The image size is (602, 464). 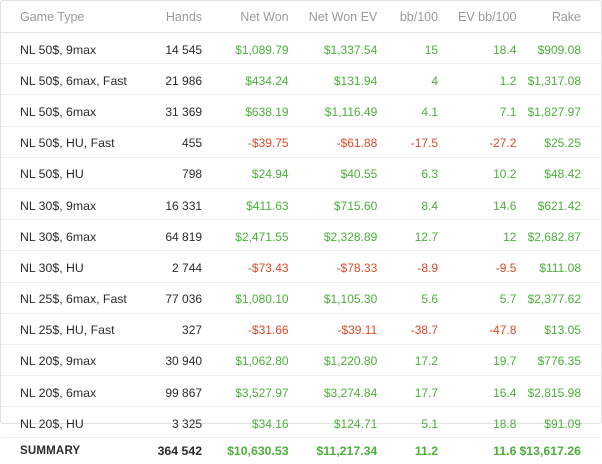 I want to click on cell-net-won: -$39.75, so click(x=246, y=141).